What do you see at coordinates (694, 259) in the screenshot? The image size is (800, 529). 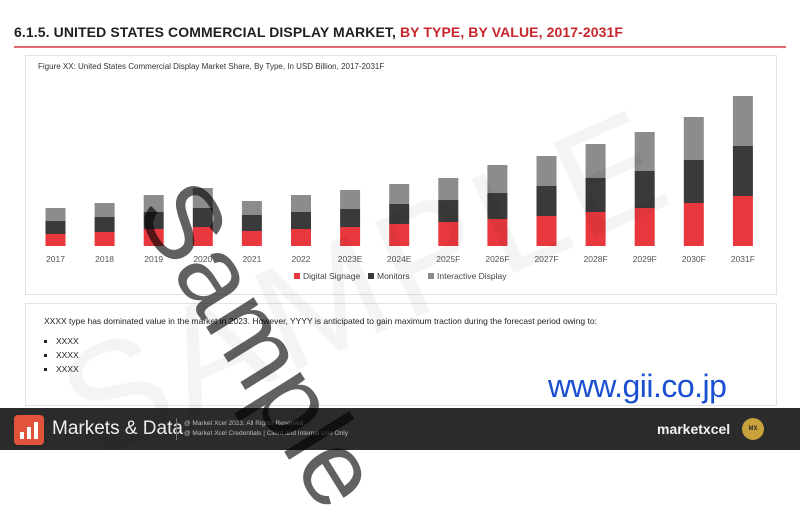 I see `x-tick-label: 2030F` at bounding box center [694, 259].